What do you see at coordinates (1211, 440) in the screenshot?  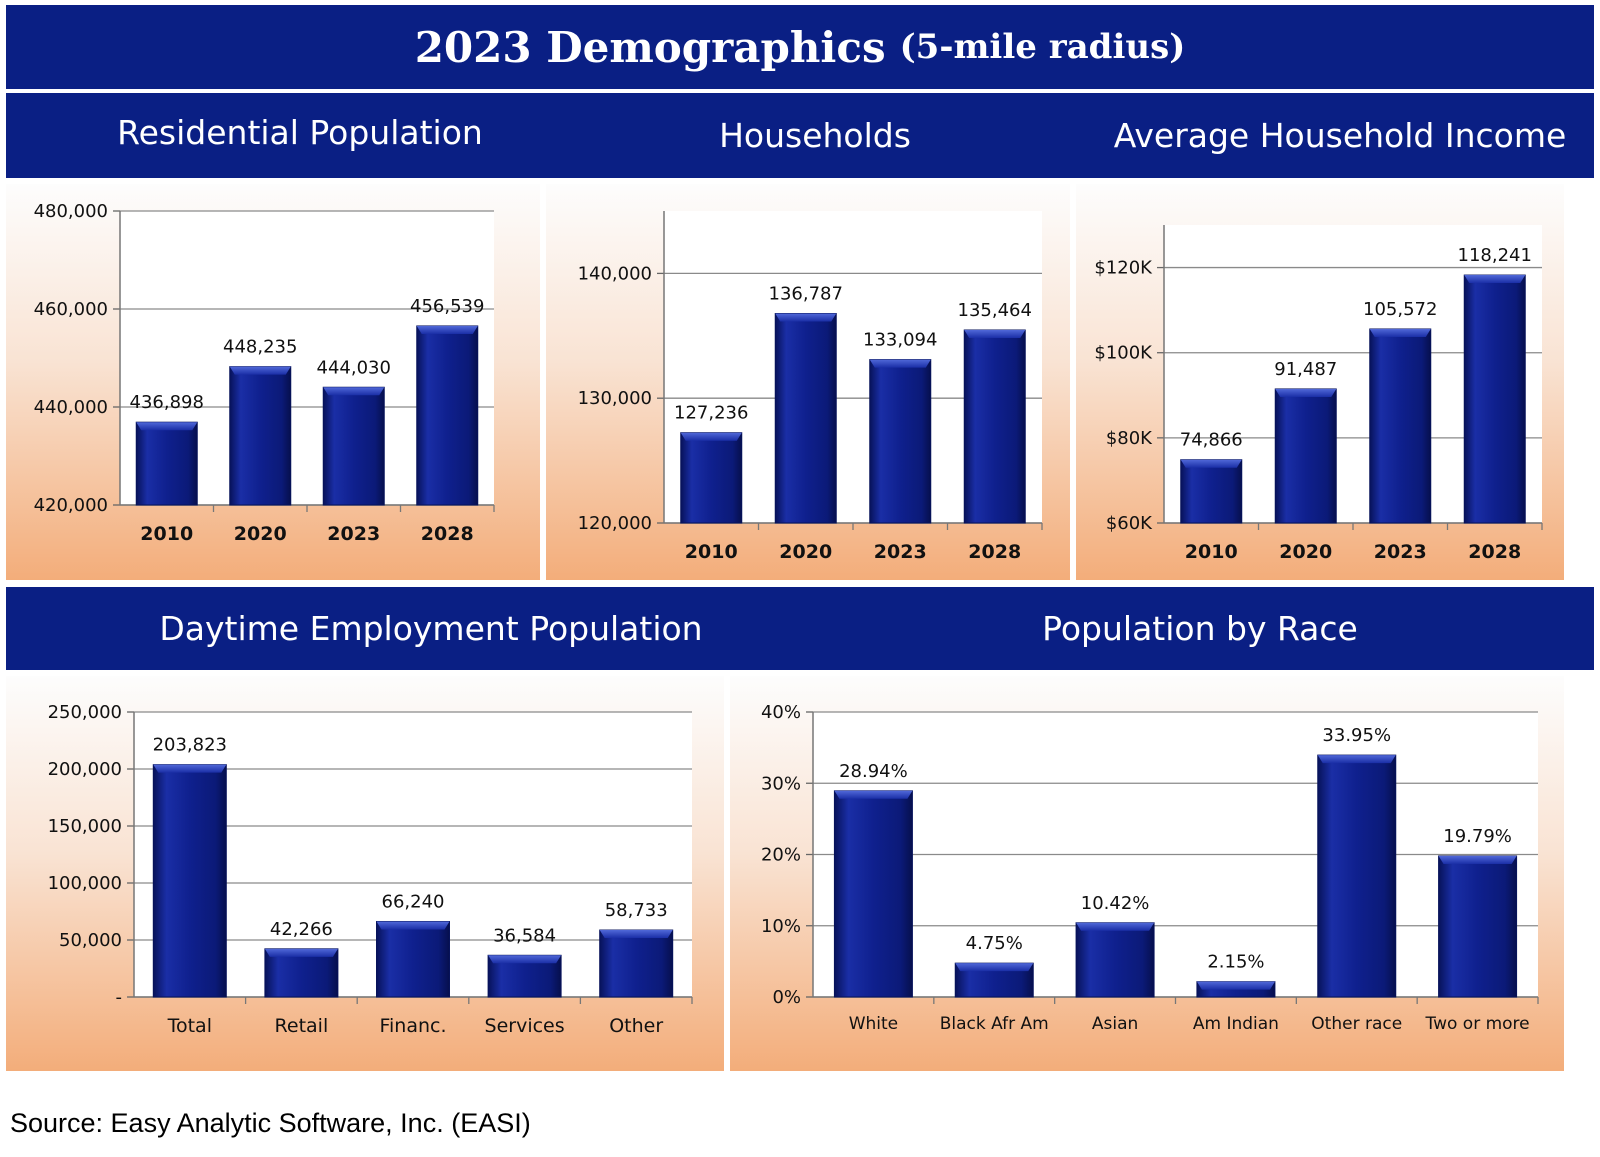 I see `data-label: 74,866` at bounding box center [1211, 440].